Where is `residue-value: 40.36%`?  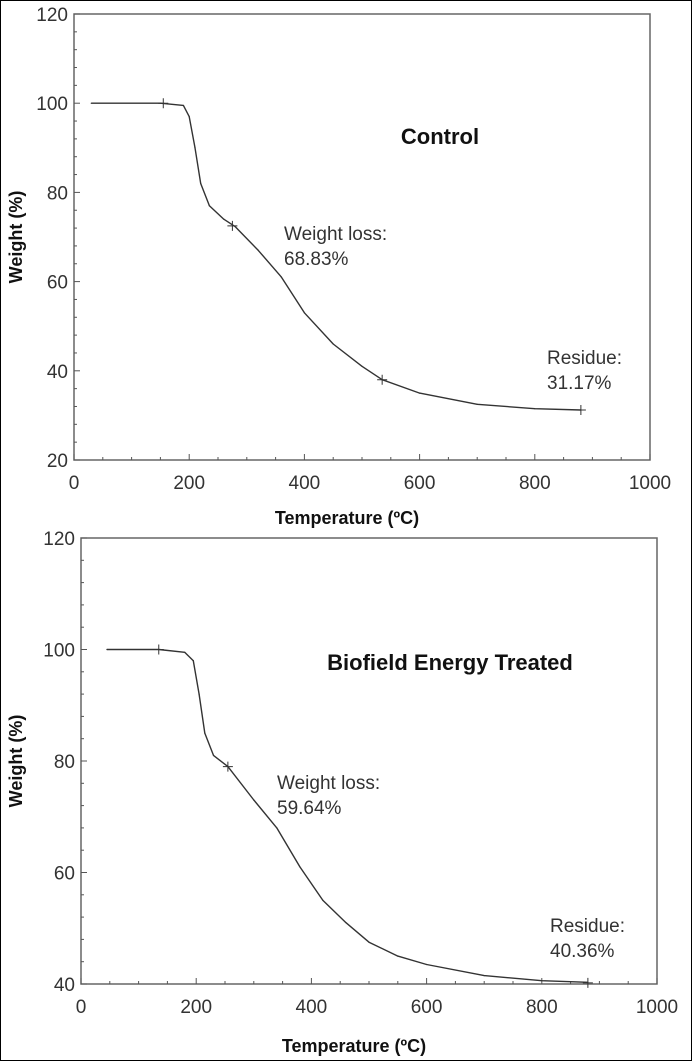
residue-value: 40.36% is located at coordinates (582, 951).